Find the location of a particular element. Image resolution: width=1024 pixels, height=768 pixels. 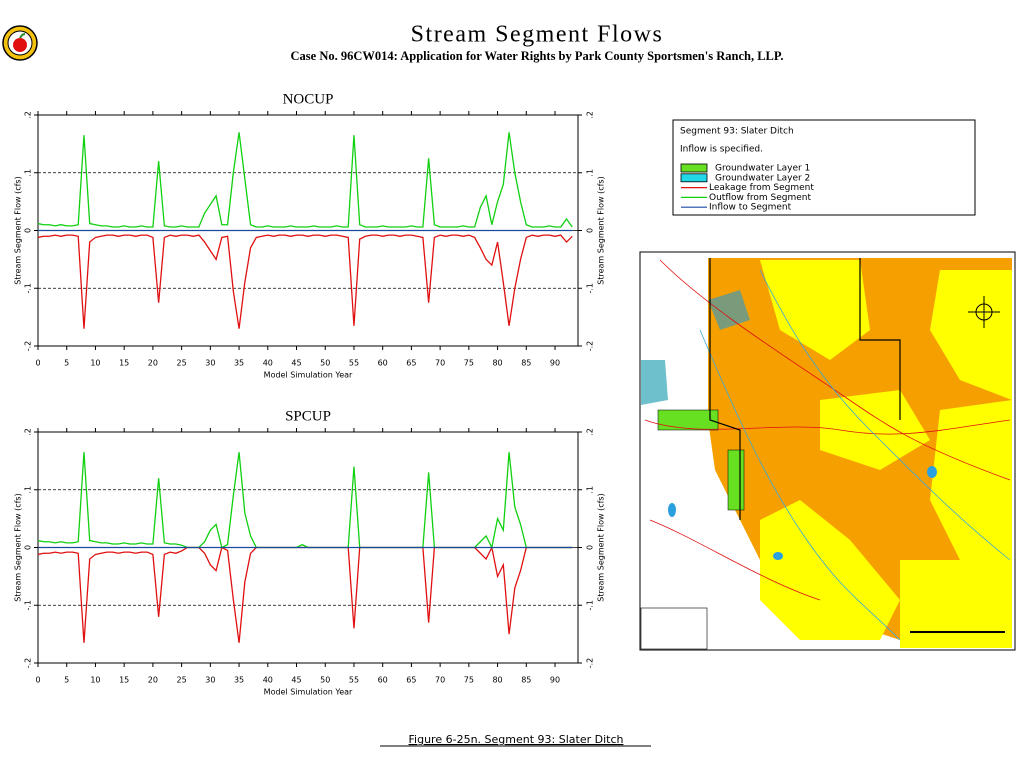

legend-label: Inflow to Segment is located at coordinates (750, 208).